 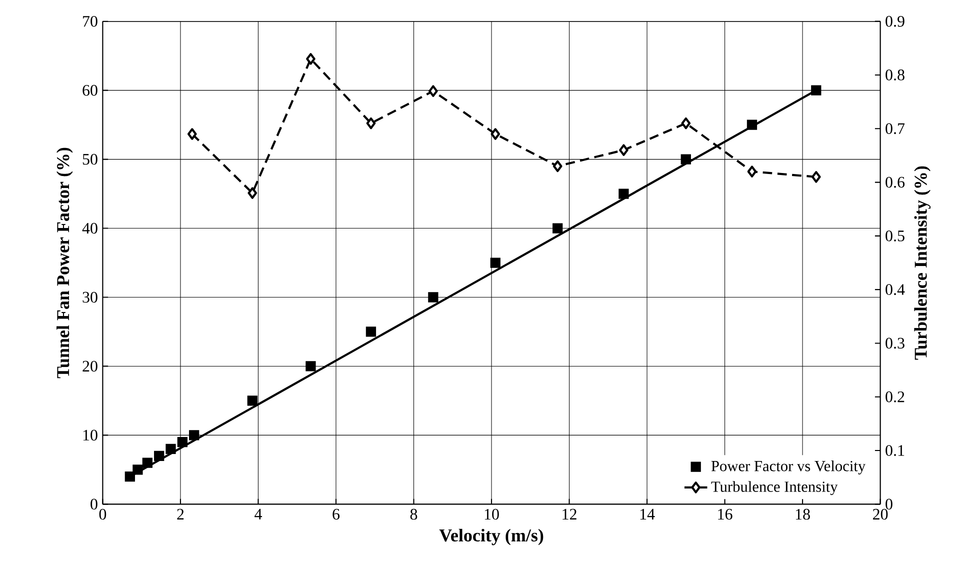 I want to click on y2-tick-label: 0.5, so click(x=895, y=236).